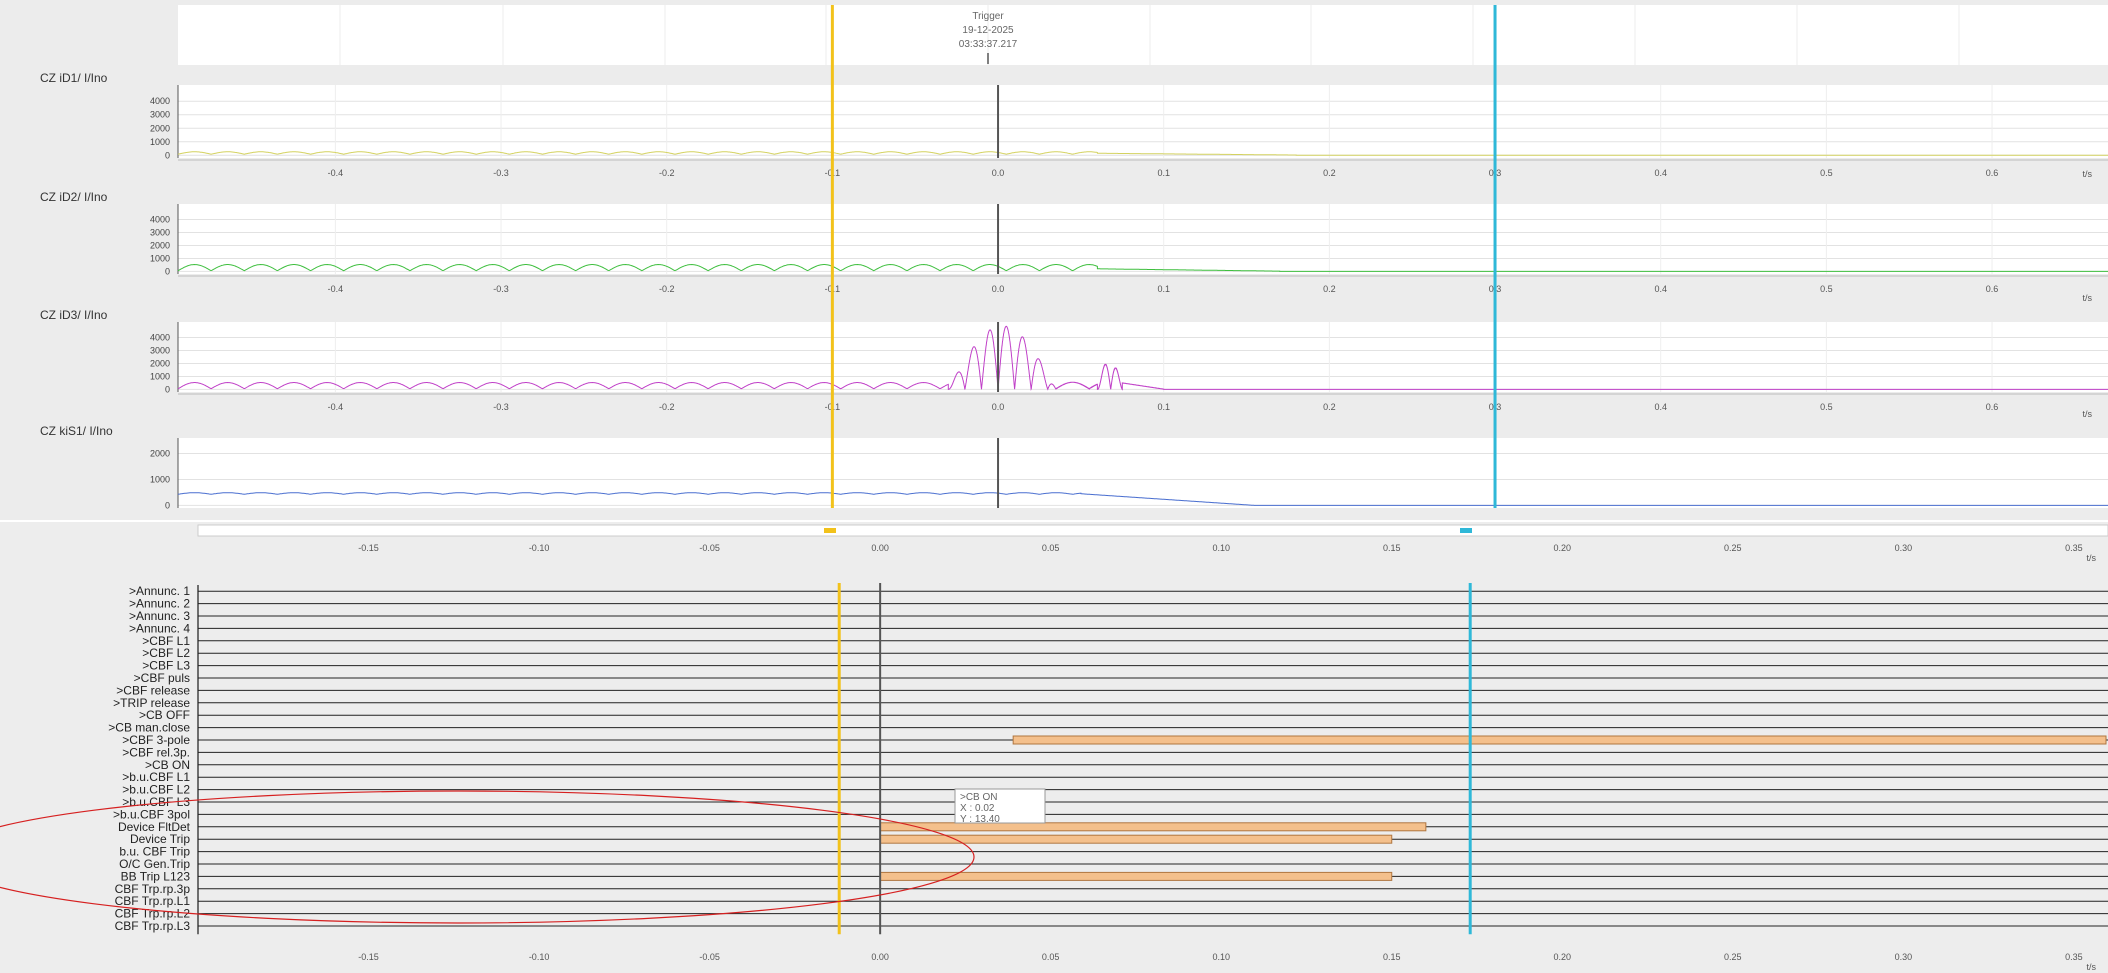  What do you see at coordinates (159, 616) in the screenshot?
I see `signal-label: >Annunc. 3` at bounding box center [159, 616].